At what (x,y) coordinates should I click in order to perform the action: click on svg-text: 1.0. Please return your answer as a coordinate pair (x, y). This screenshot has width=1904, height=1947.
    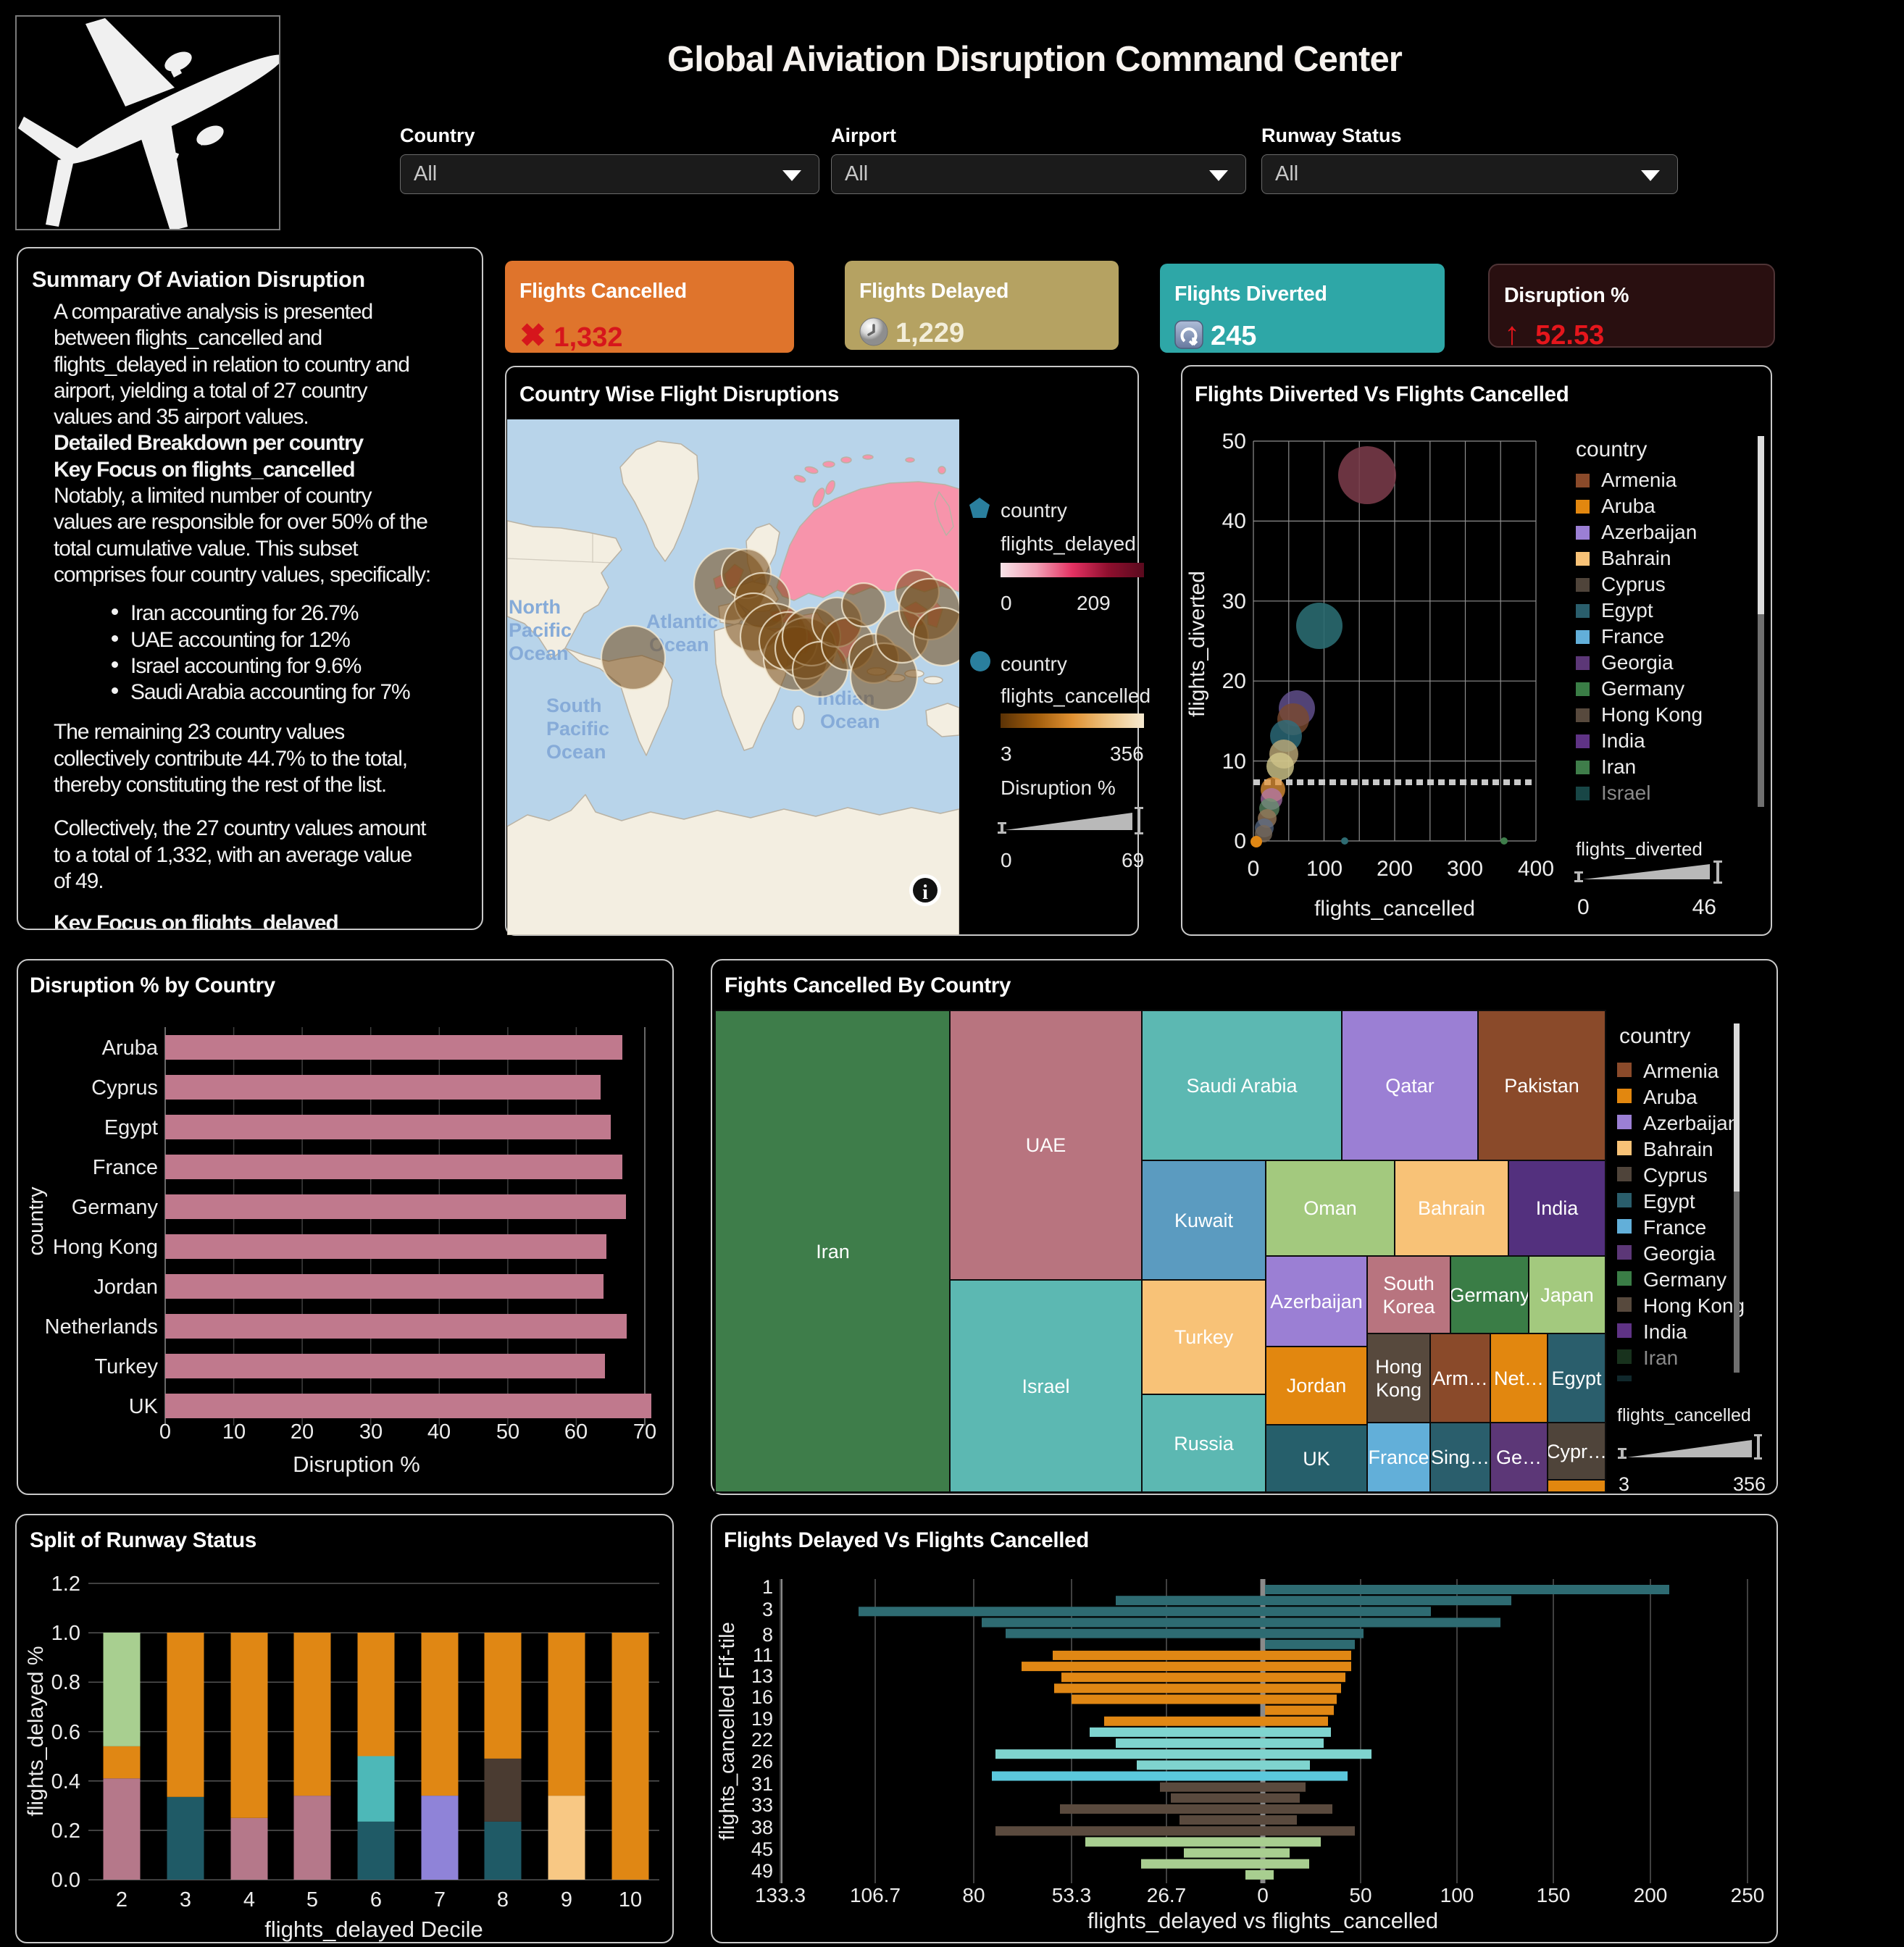
    Looking at the image, I should click on (65, 1633).